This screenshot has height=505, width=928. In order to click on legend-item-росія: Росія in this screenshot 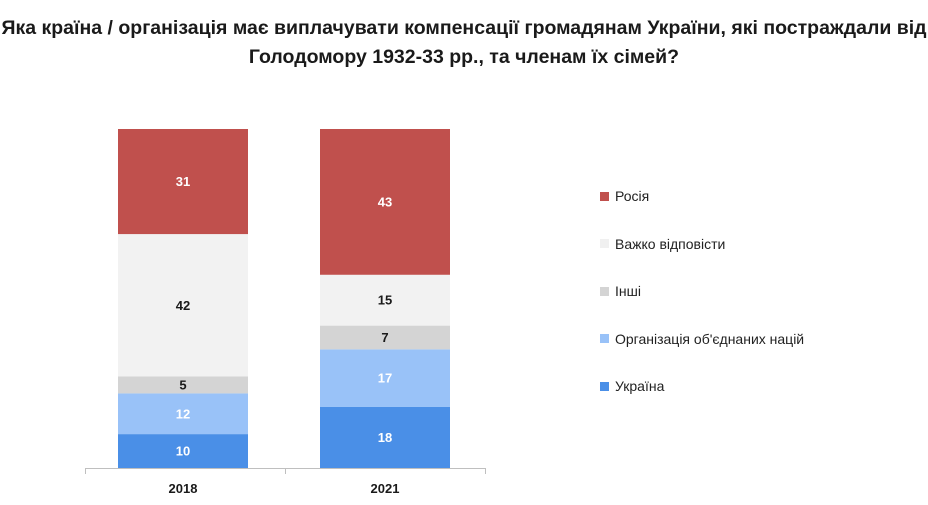, I will do `click(702, 196)`.